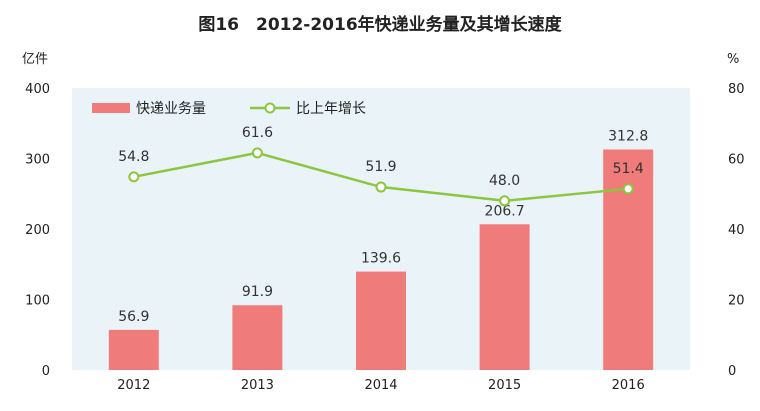 This screenshot has width=760, height=411. I want to click on y-right-tick-label: 40, so click(736, 230).